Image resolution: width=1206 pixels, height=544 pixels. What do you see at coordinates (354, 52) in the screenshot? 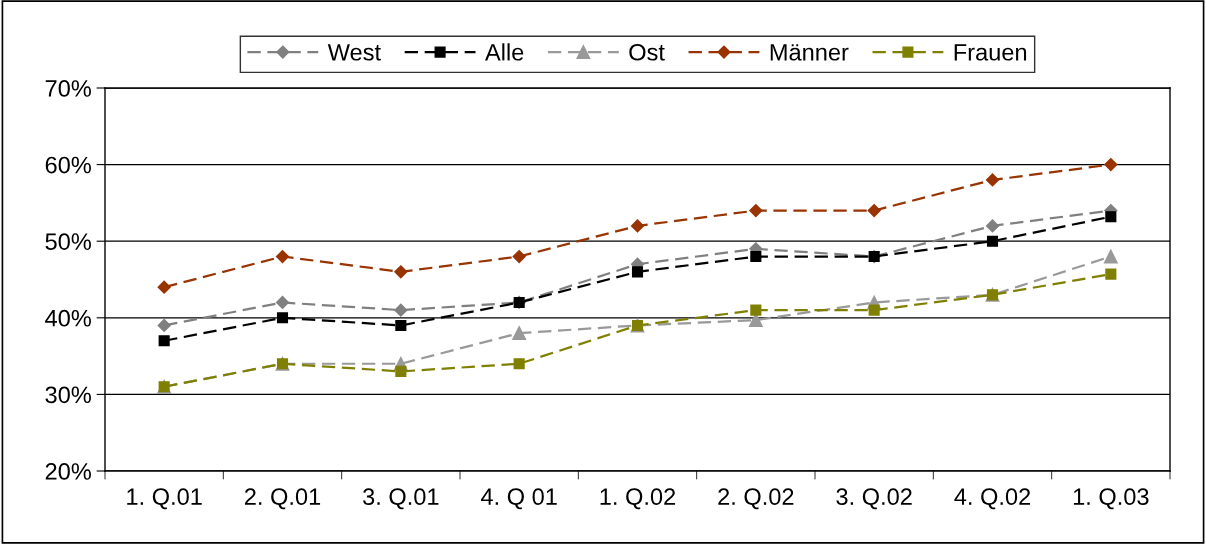
I see `legend-label: West` at bounding box center [354, 52].